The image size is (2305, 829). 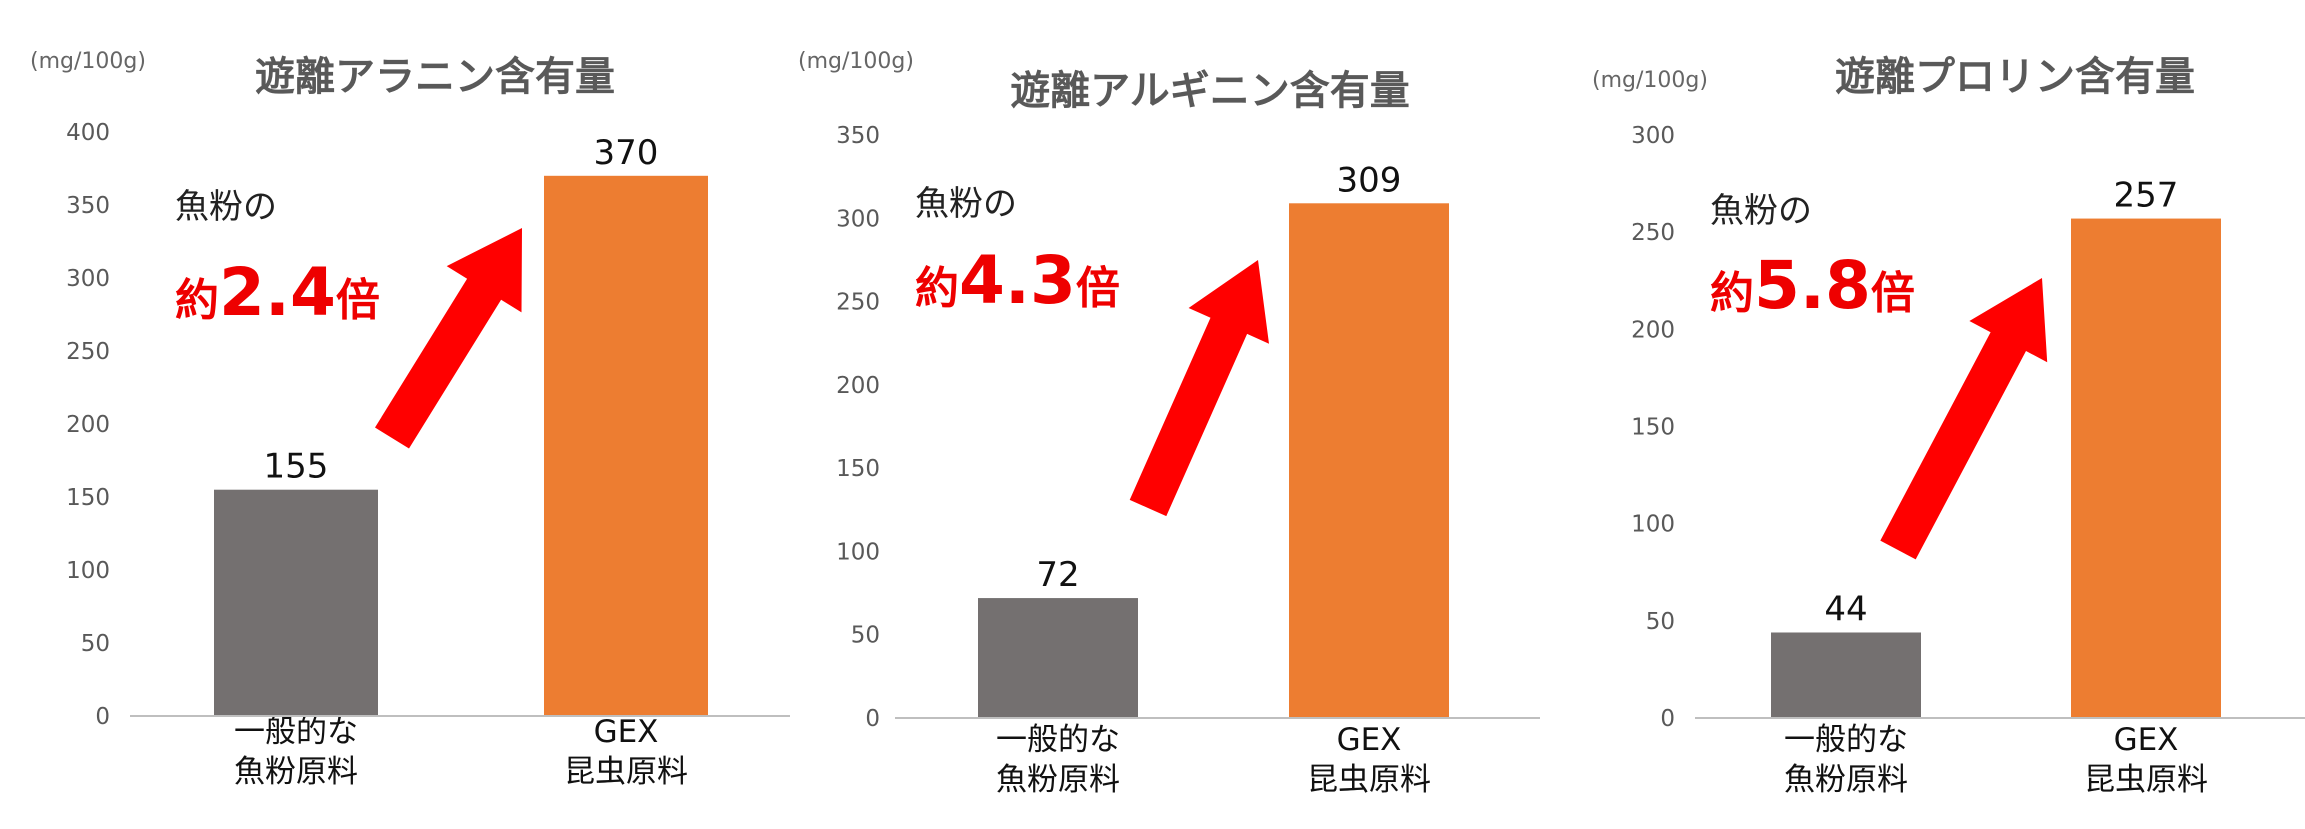 I want to click on bar-value-label: 44, so click(x=1845, y=609).